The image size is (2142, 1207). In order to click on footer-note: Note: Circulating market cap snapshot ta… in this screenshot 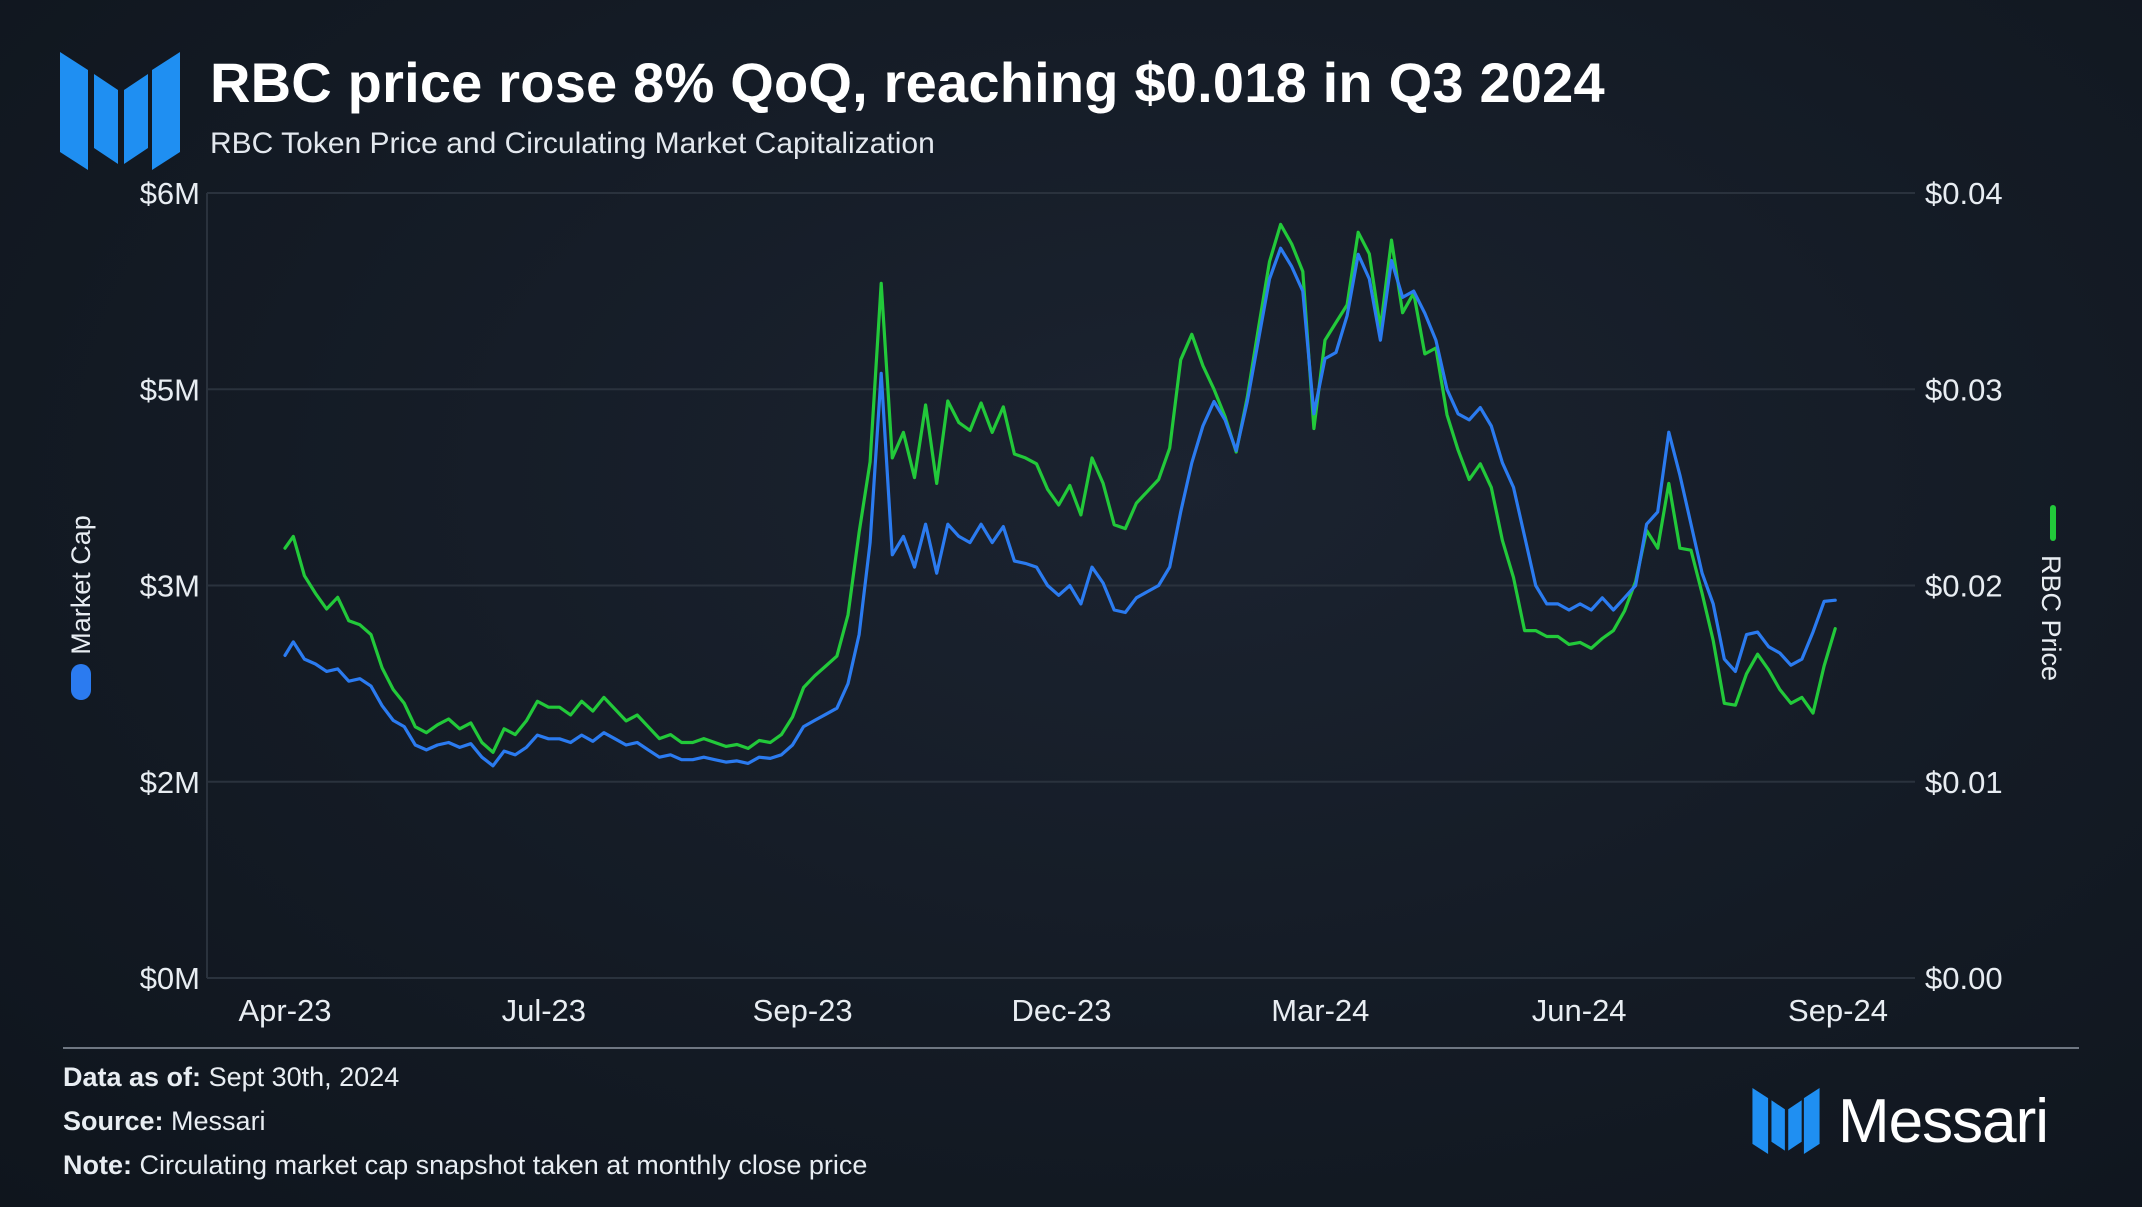, I will do `click(465, 1165)`.